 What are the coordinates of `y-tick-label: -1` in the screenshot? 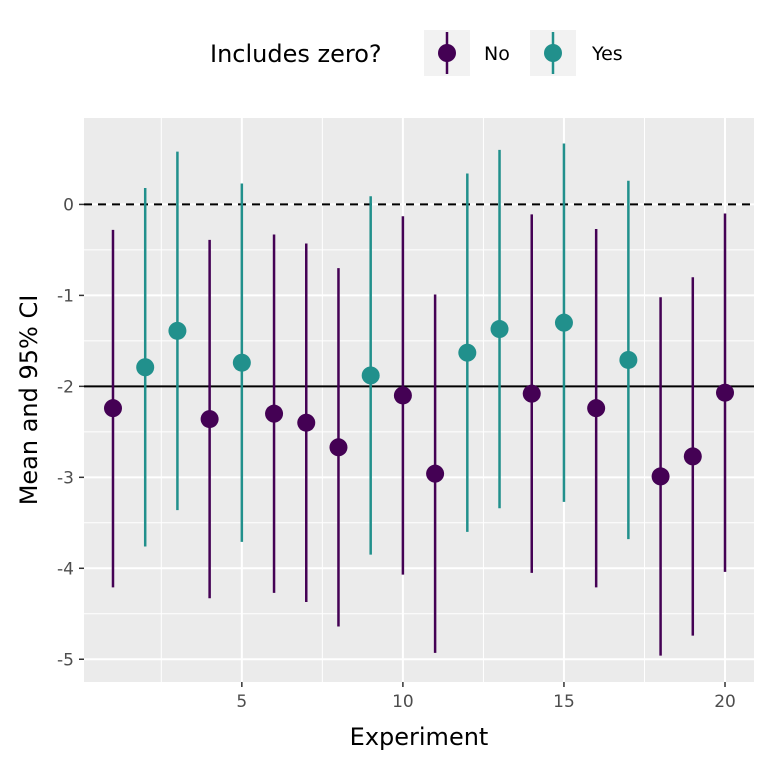 It's located at (65, 296).